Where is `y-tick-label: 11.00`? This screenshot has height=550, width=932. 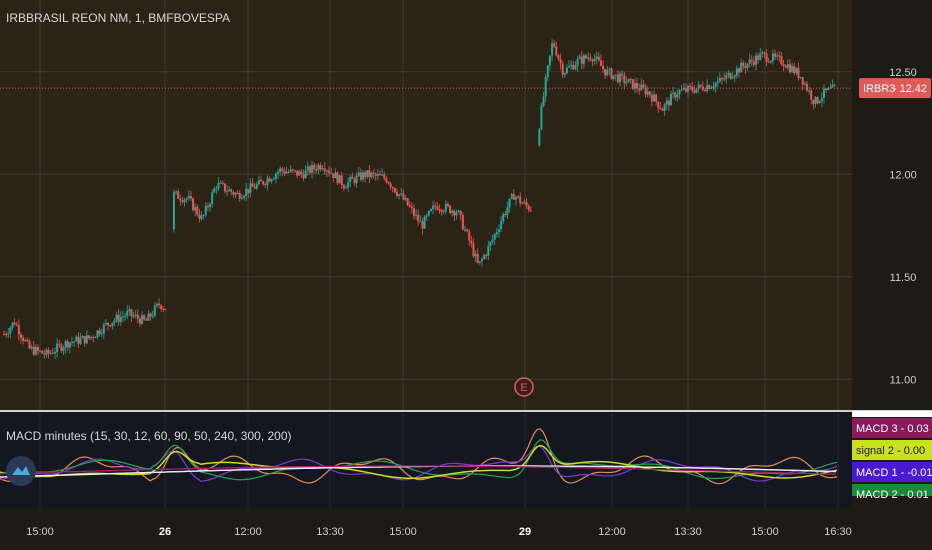 y-tick-label: 11.00 is located at coordinates (903, 380).